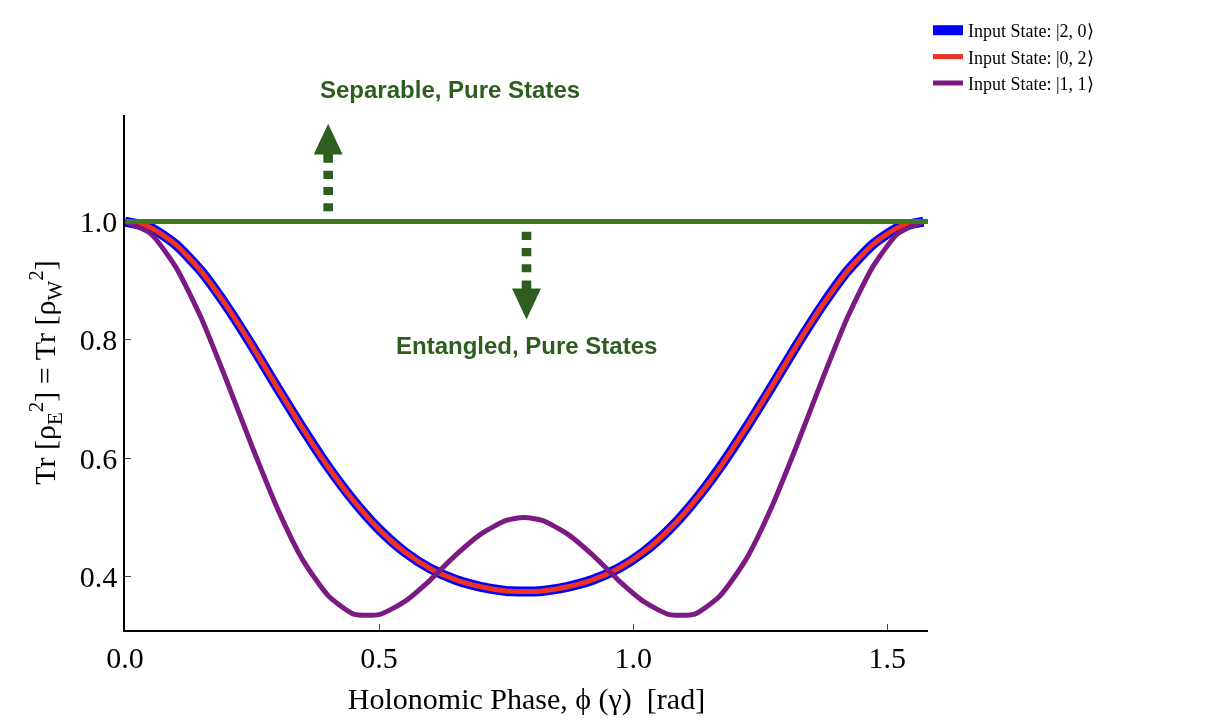  I want to click on x-tick-label: 0.5, so click(379, 657).